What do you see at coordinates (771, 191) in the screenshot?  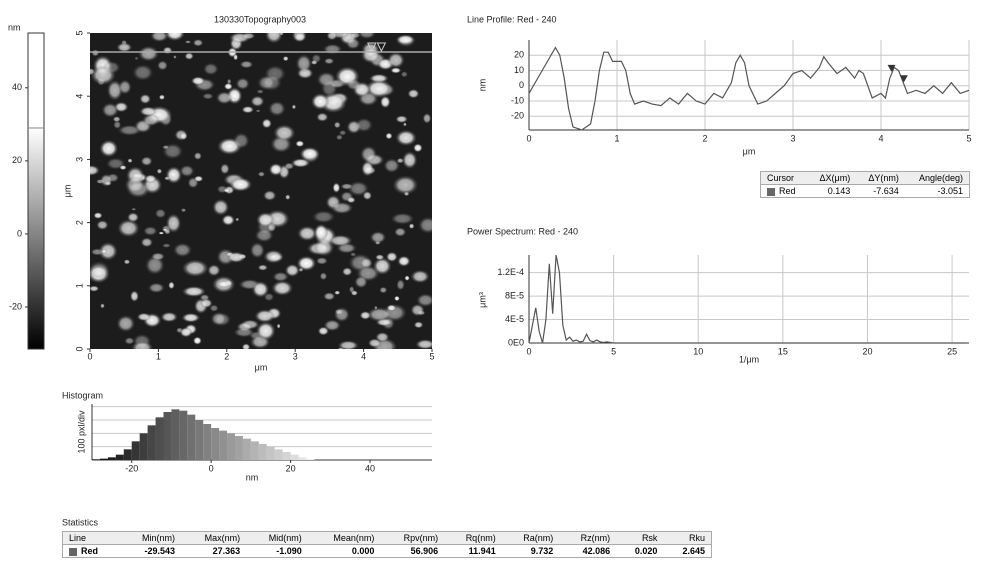 I see `swatch` at bounding box center [771, 191].